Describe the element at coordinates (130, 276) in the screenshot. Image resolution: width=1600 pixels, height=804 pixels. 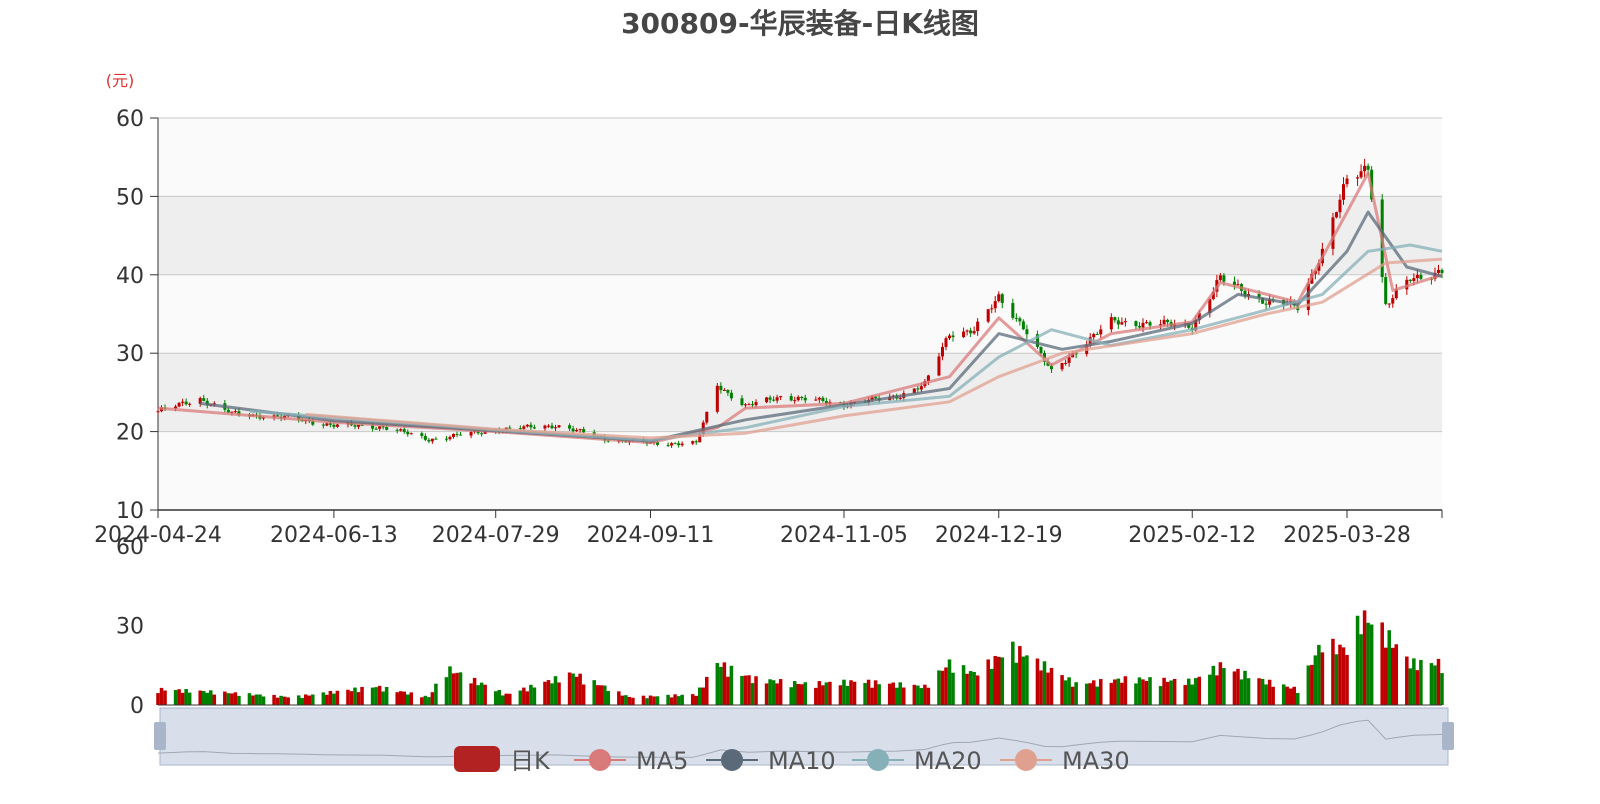
I see `price-y-tick-label: 40` at that location.